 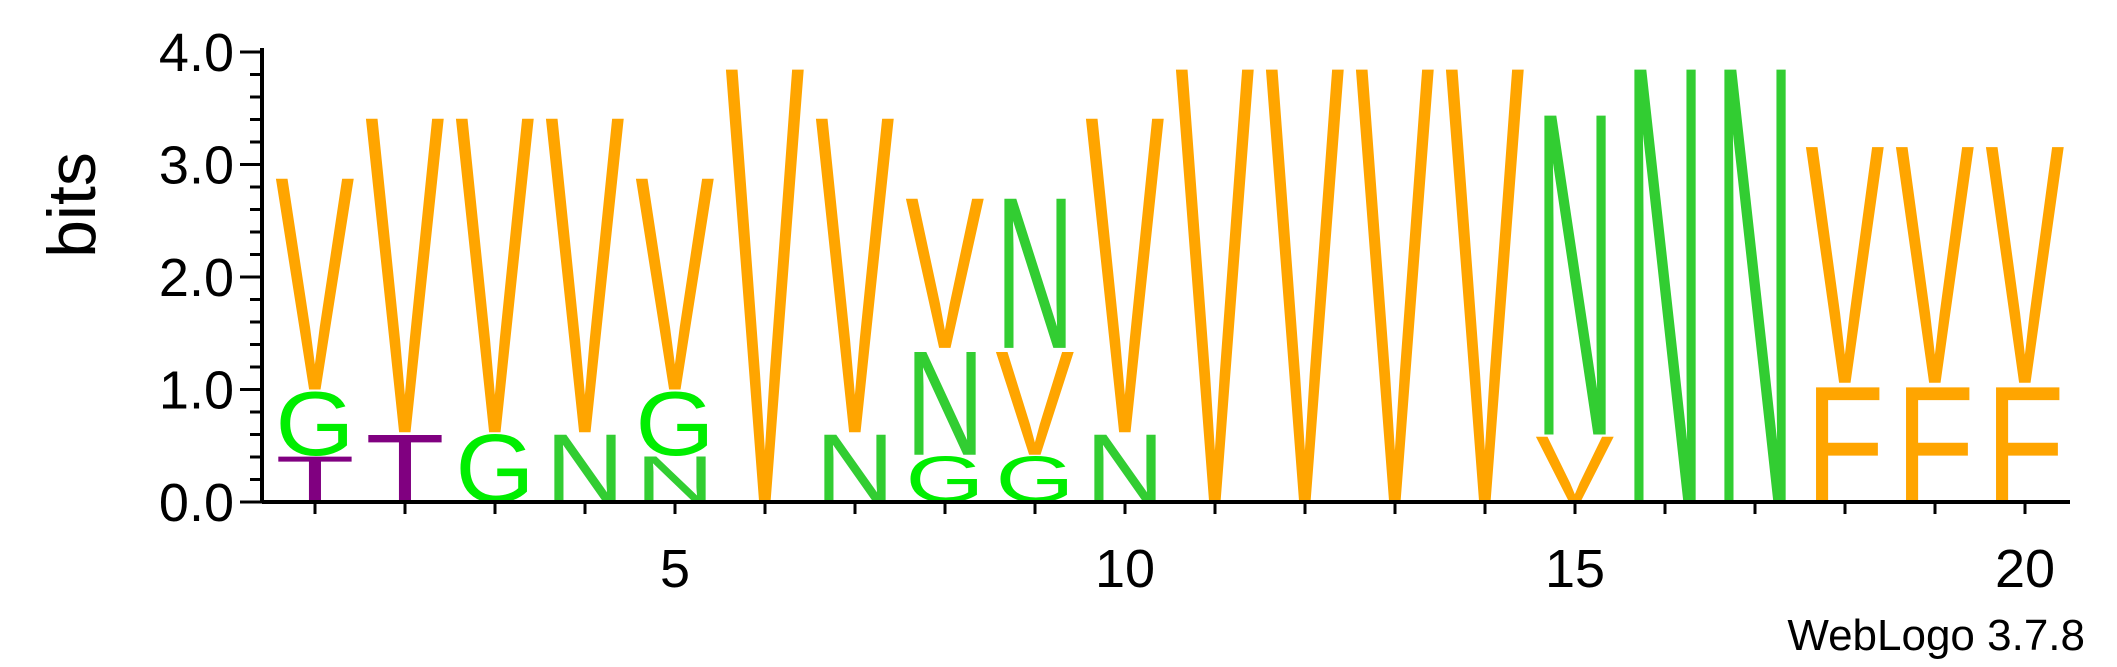 I want to click on logo-letter-G-pos-5: G, so click(x=674, y=424).